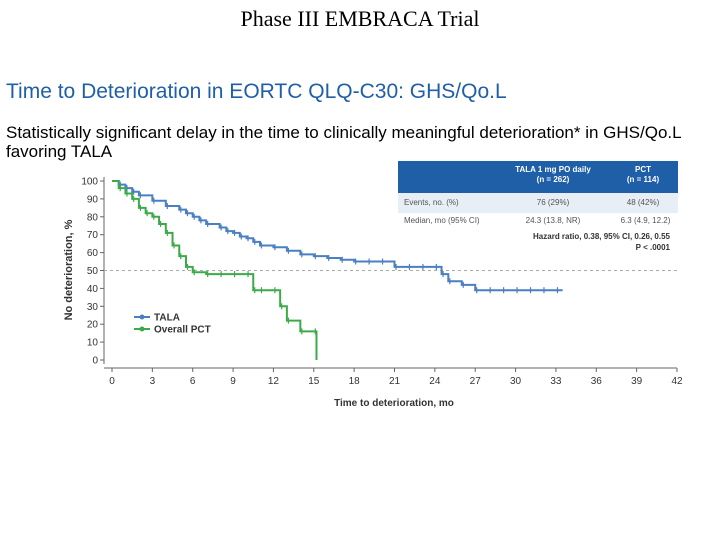 Image resolution: width=720 pixels, height=540 pixels. What do you see at coordinates (93, 199) in the screenshot?
I see `y-tick-label: 90` at bounding box center [93, 199].